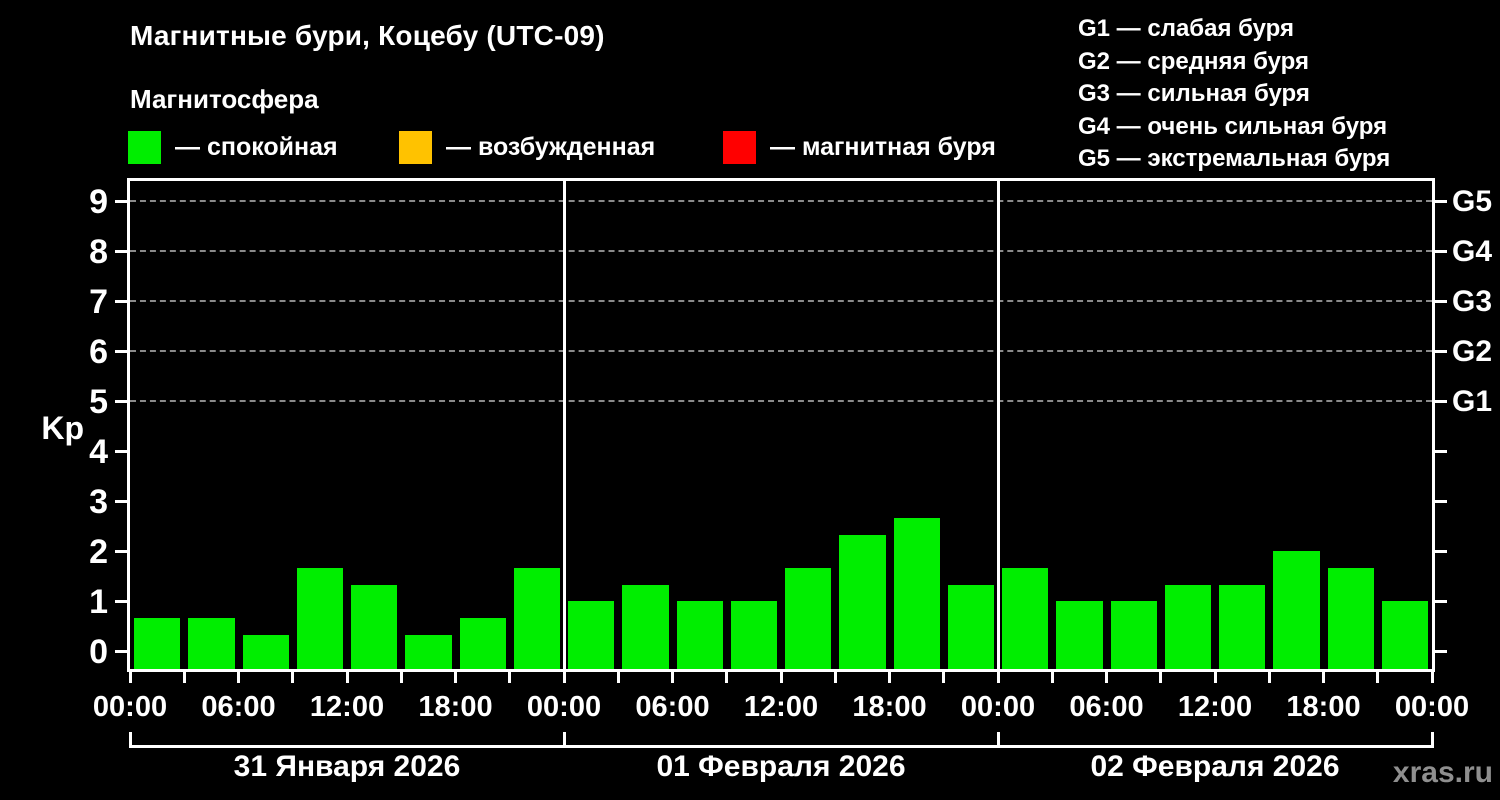 Image resolution: width=1500 pixels, height=800 pixels. What do you see at coordinates (224, 99) in the screenshot?
I see `chart-subtitle: Магнитосфера` at bounding box center [224, 99].